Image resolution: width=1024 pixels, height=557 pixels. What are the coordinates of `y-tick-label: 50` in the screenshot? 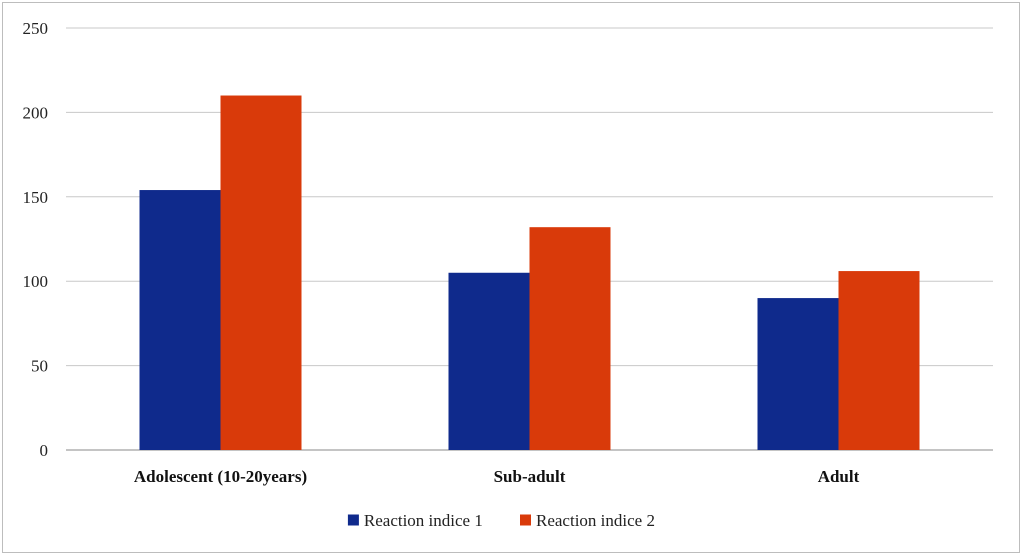 It's located at (39, 366).